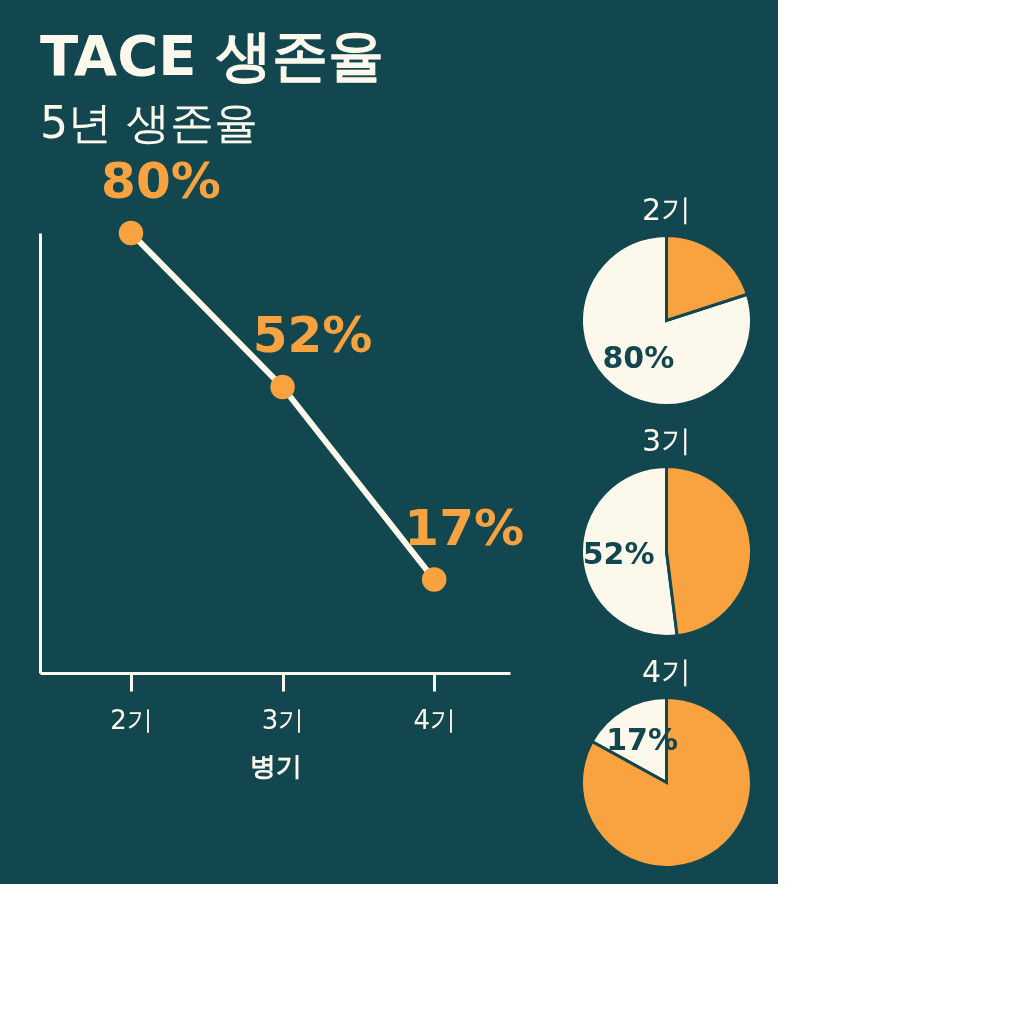 The width and height of the screenshot is (1024, 1024). Describe the element at coordinates (283, 719) in the screenshot. I see `x-tick-label: 3기` at that location.